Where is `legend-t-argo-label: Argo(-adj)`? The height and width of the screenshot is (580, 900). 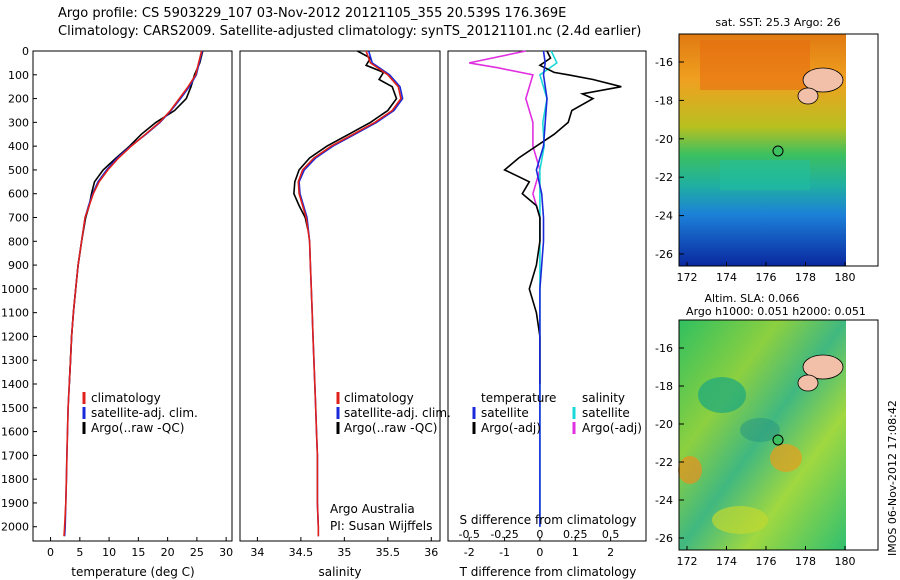 legend-t-argo-label: Argo(-adj) is located at coordinates (511, 428).